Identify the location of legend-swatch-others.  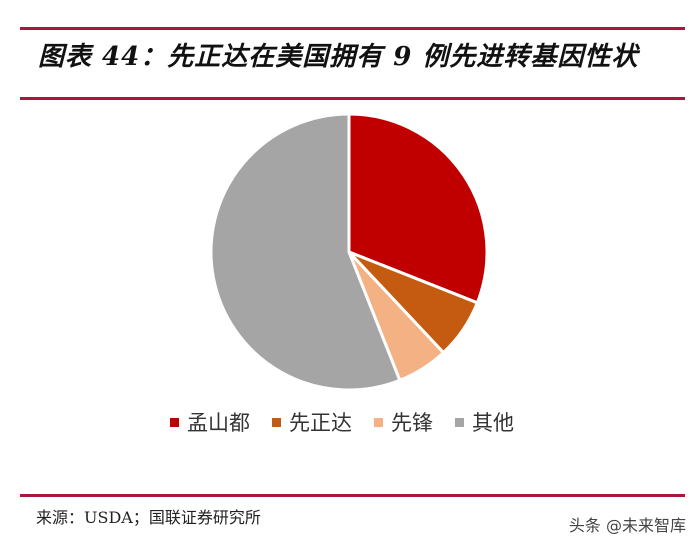
(459, 422).